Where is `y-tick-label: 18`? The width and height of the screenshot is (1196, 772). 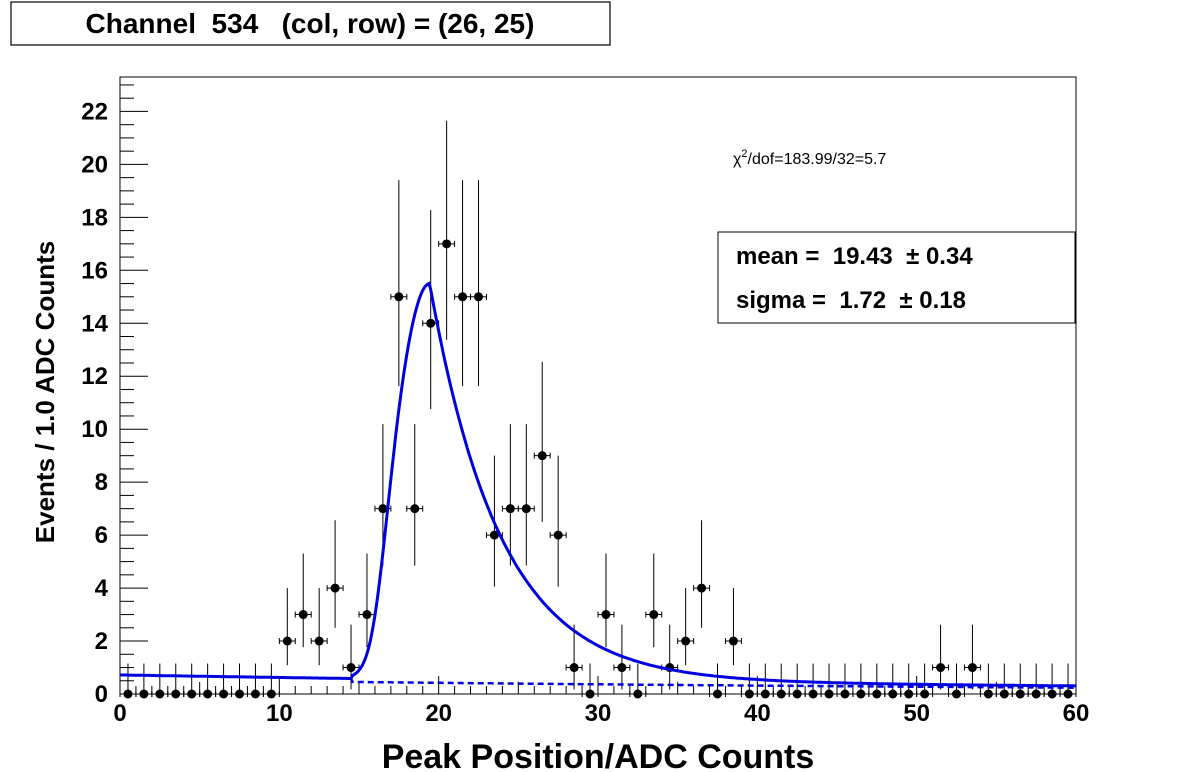
y-tick-label: 18 is located at coordinates (94, 217).